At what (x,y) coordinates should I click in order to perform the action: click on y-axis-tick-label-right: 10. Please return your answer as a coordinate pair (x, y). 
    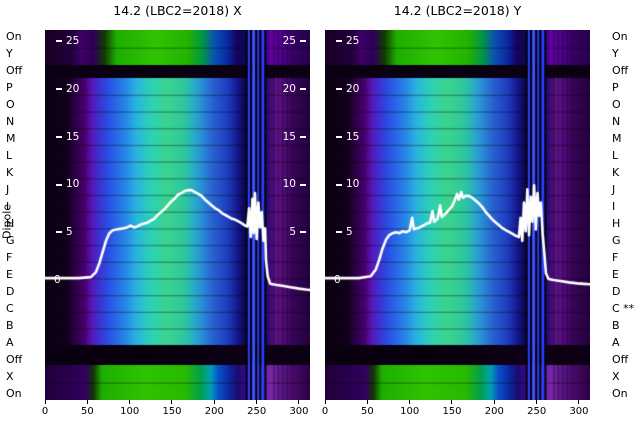
    Looking at the image, I should click on (289, 184).